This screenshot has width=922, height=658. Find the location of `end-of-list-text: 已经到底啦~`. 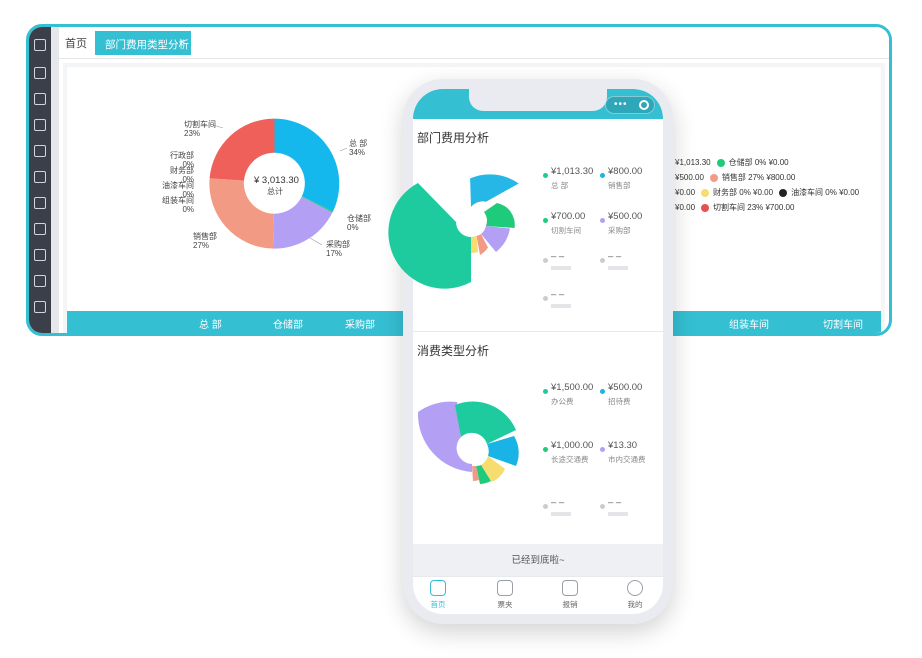

end-of-list-text: 已经到底啦~ is located at coordinates (538, 560).